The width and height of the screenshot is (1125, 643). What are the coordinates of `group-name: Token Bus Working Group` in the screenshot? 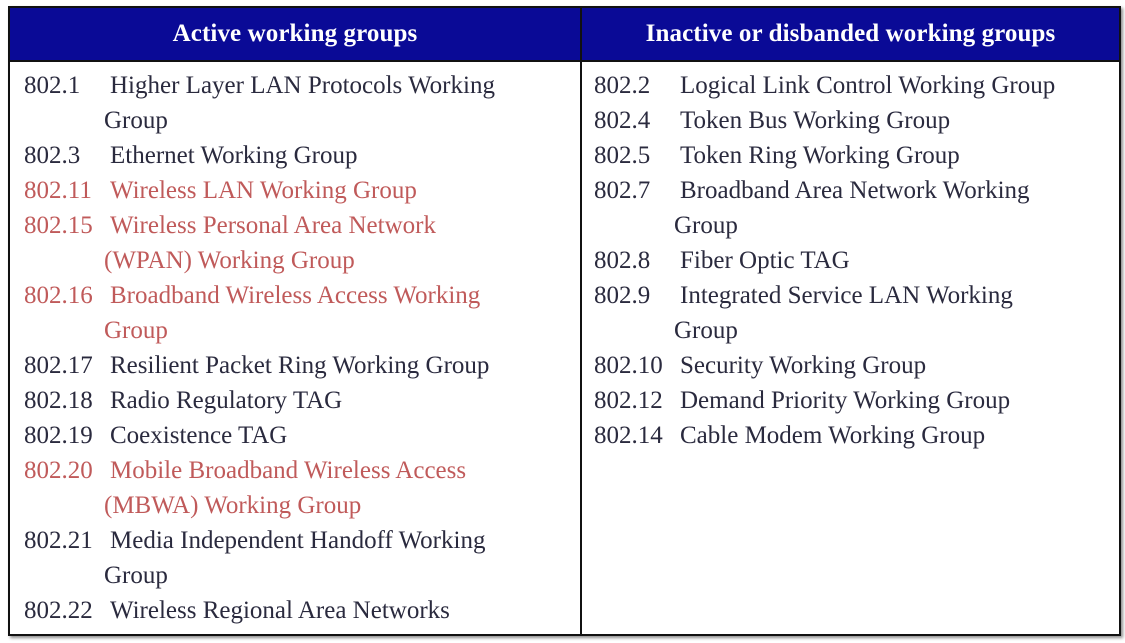 It's located at (899, 120).